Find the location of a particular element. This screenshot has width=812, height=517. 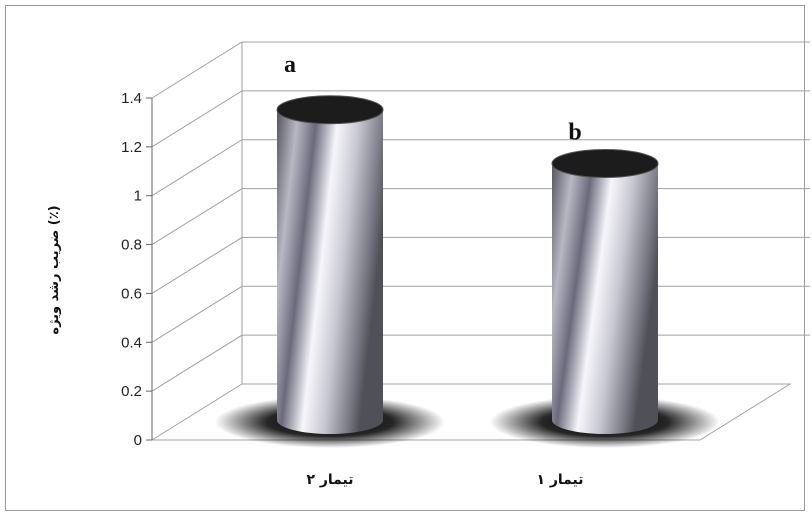

bar-annotation: b is located at coordinates (574, 133).